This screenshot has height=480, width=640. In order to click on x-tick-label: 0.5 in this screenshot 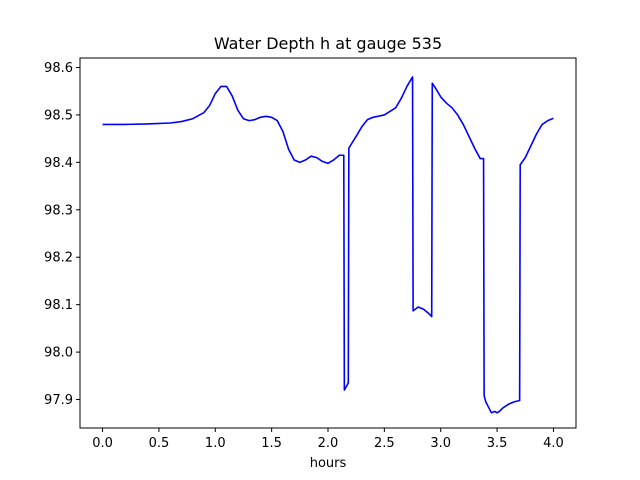, I will do `click(159, 443)`.